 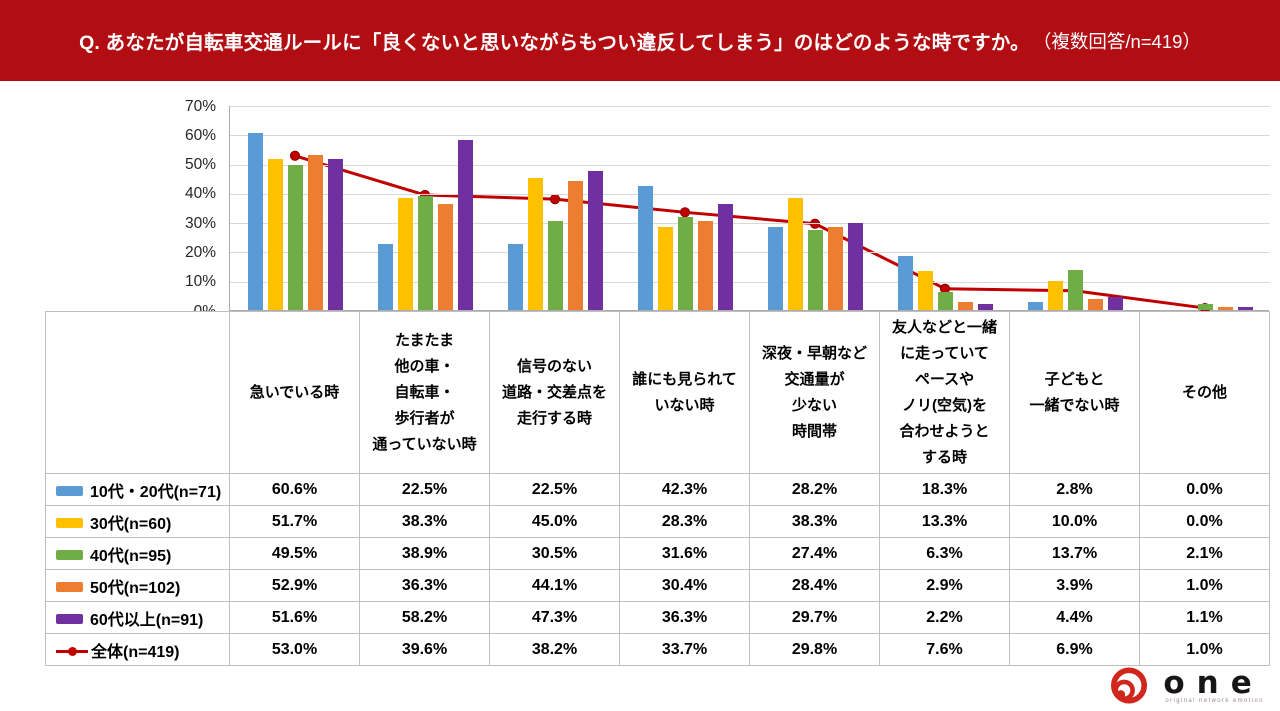 What do you see at coordinates (294, 617) in the screenshot?
I see `value-cell: 51.6%` at bounding box center [294, 617].